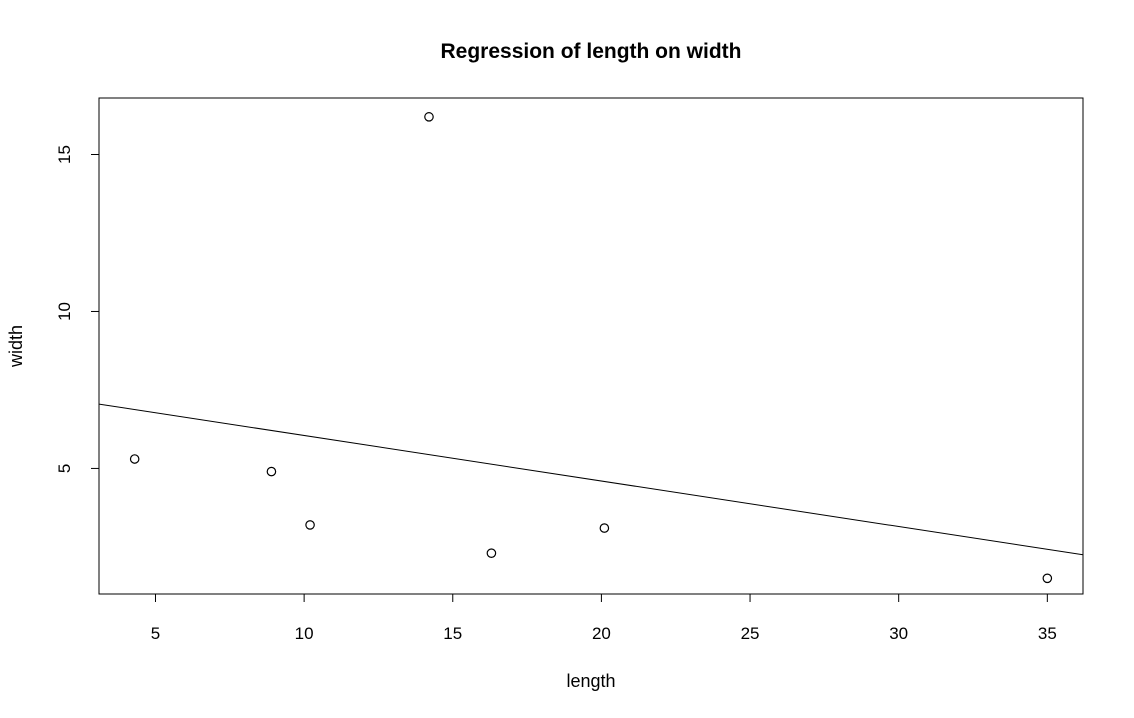 The image size is (1134, 718). What do you see at coordinates (604, 618) in the screenshot?
I see `x-axis: 5 10 15 20 25 30 35` at bounding box center [604, 618].